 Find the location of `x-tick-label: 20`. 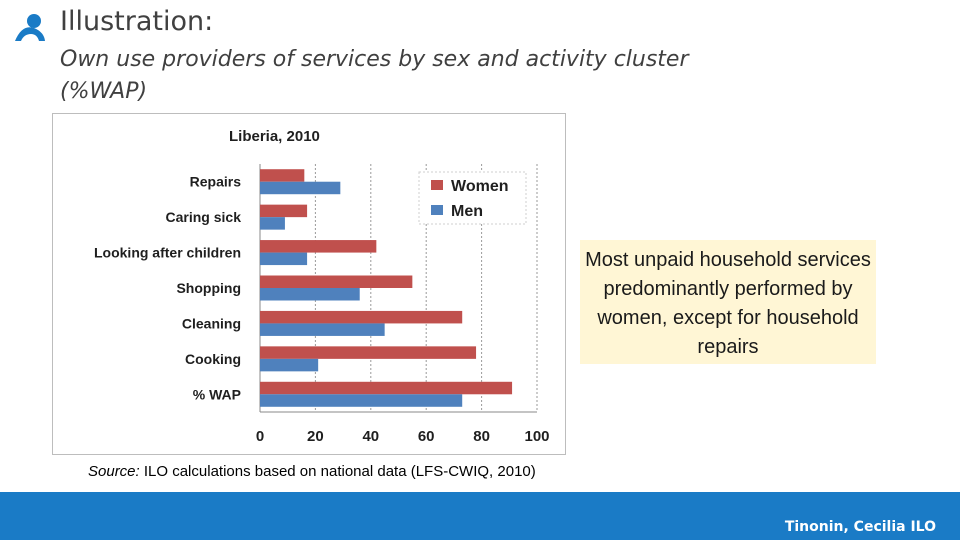

x-tick-label: 20 is located at coordinates (315, 436).